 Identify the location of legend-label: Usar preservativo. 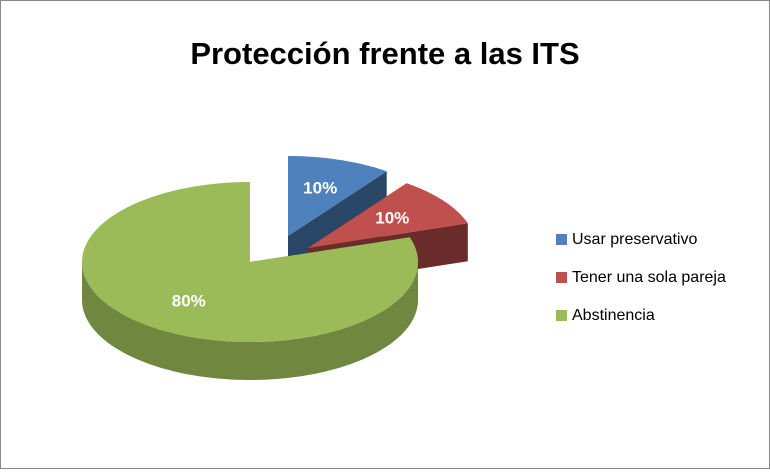
(634, 239).